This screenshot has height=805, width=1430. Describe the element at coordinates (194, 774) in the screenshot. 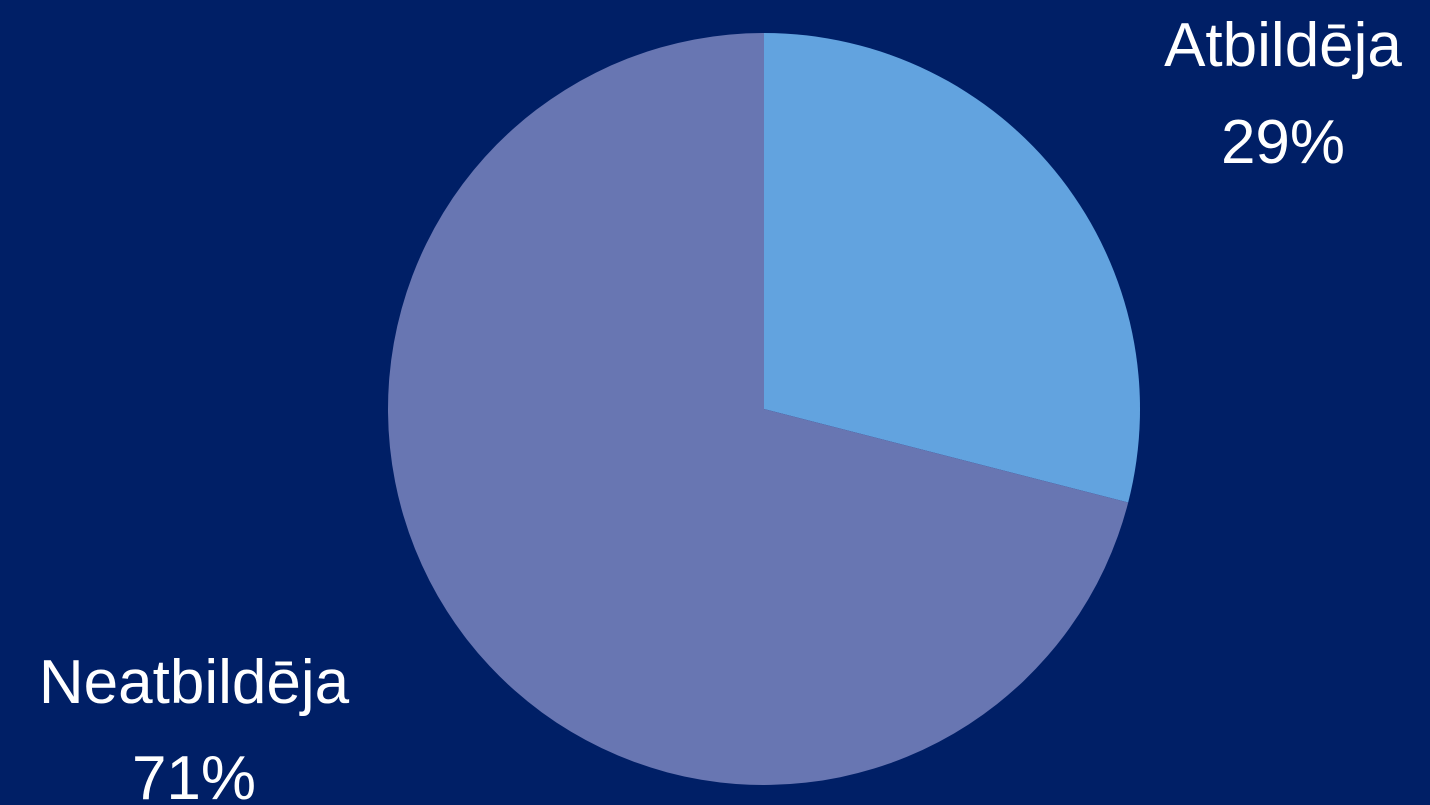

I see `slice-label-neatbildeja-percent: 71%` at that location.